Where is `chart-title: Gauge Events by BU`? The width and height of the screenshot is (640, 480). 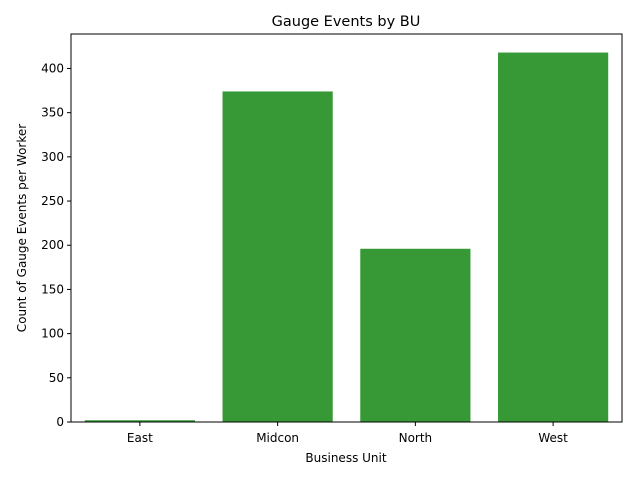 chart-title: Gauge Events by BU is located at coordinates (346, 22).